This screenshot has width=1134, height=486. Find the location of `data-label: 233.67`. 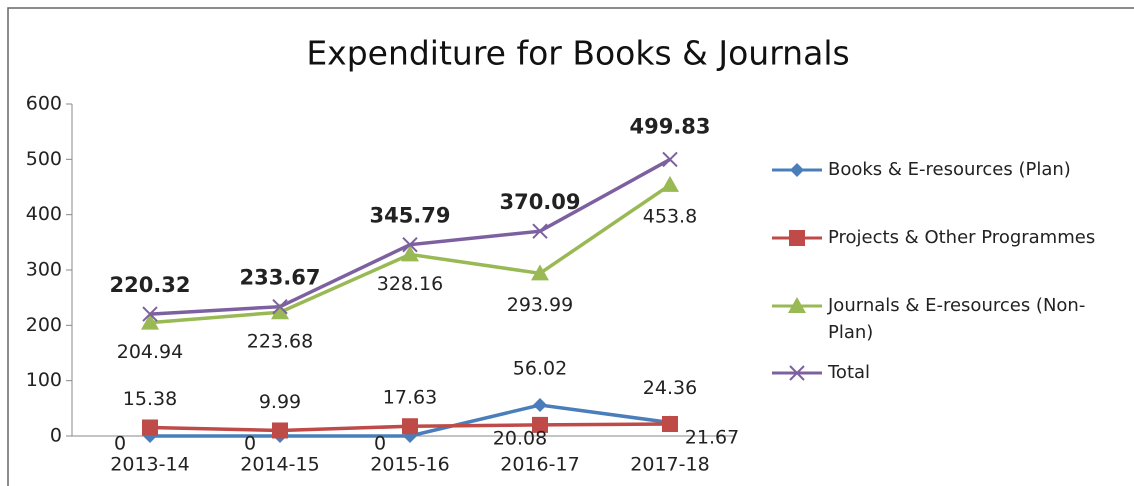

data-label: 233.67 is located at coordinates (279, 278).